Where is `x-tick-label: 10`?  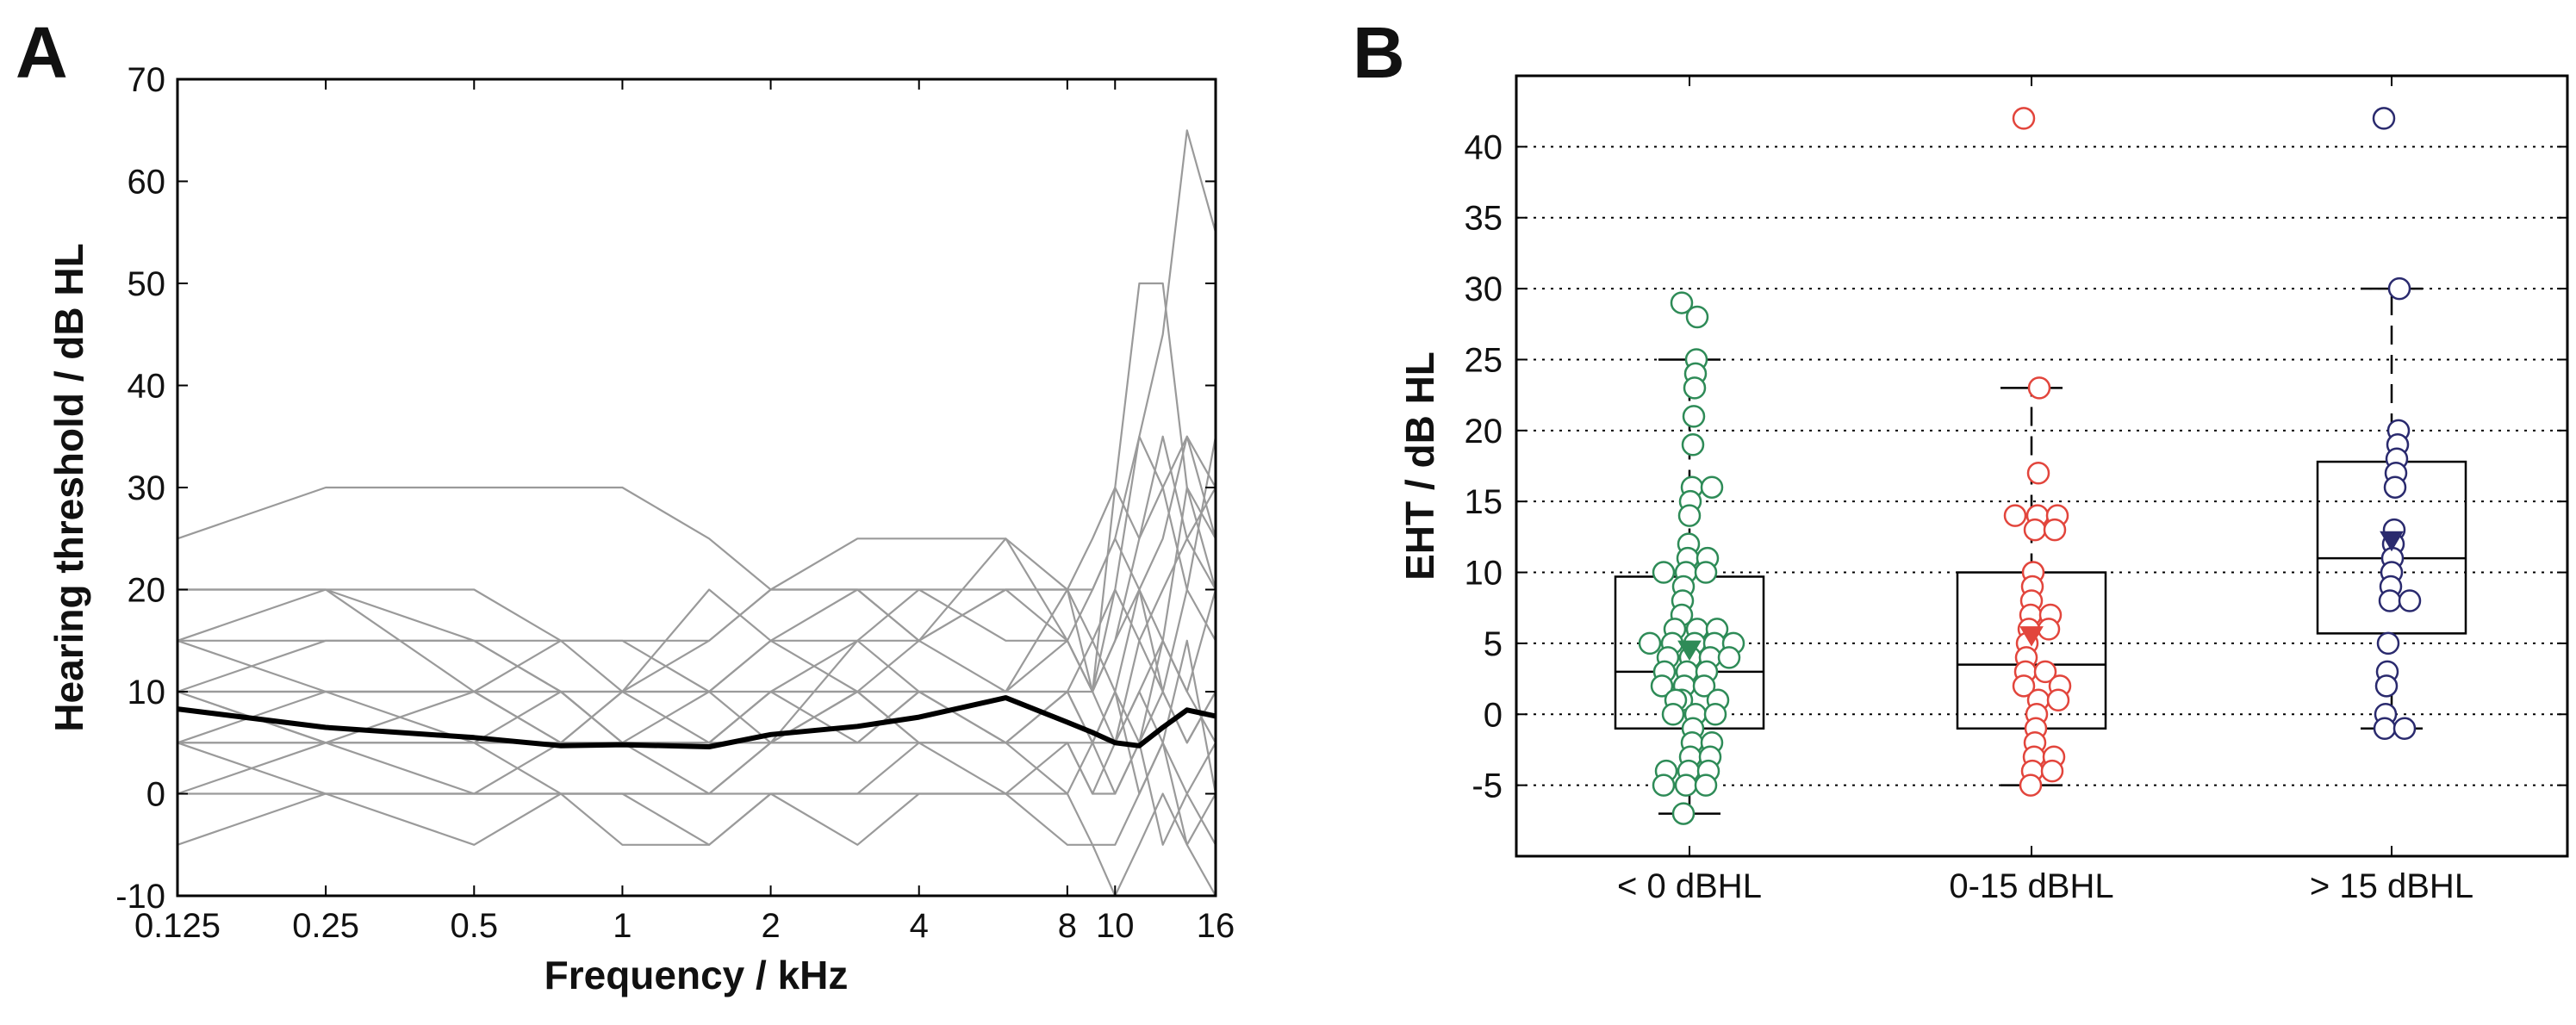
x-tick-label: 10 is located at coordinates (1116, 926).